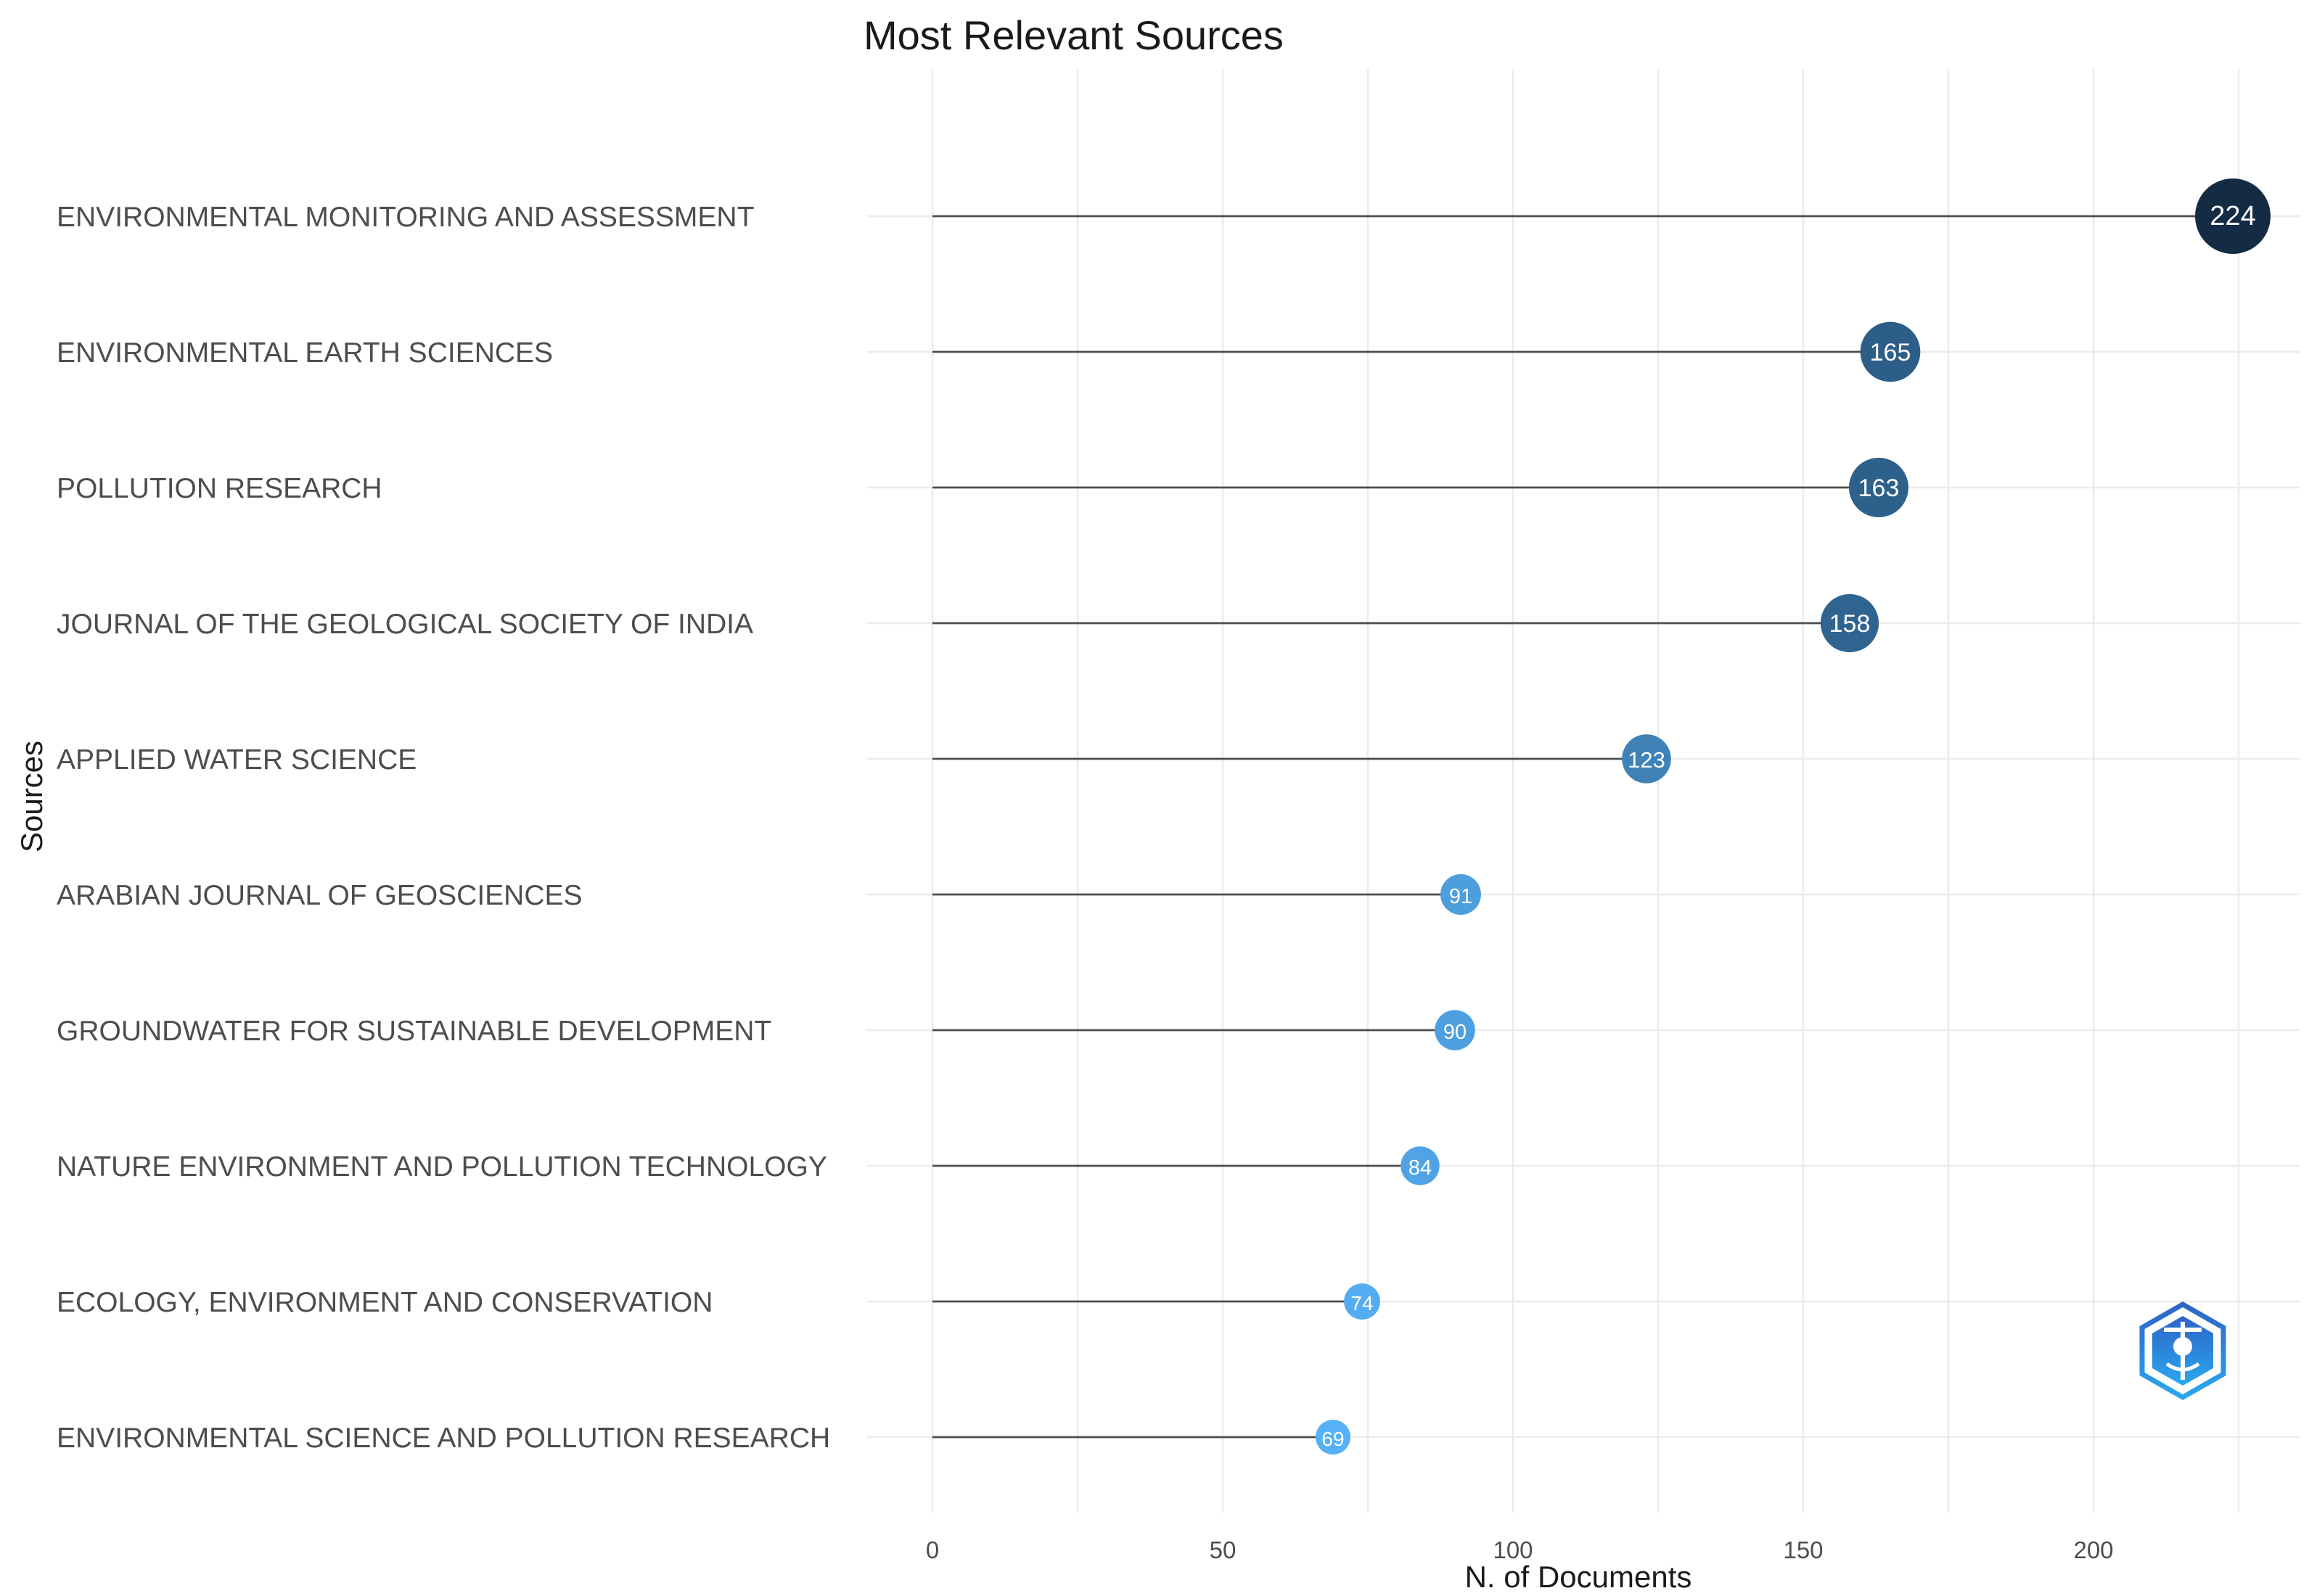 This screenshot has width=2317, height=1596. What do you see at coordinates (2093, 1550) in the screenshot?
I see `x-tick-label: 200` at bounding box center [2093, 1550].